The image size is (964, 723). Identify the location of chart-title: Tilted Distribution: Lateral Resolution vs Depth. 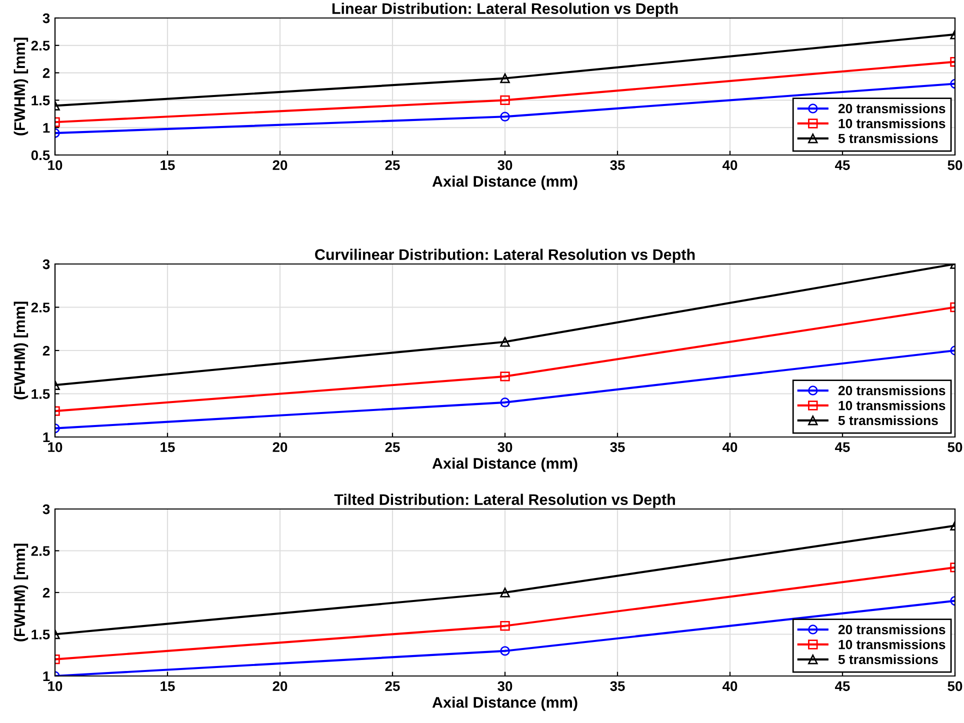
(504, 501).